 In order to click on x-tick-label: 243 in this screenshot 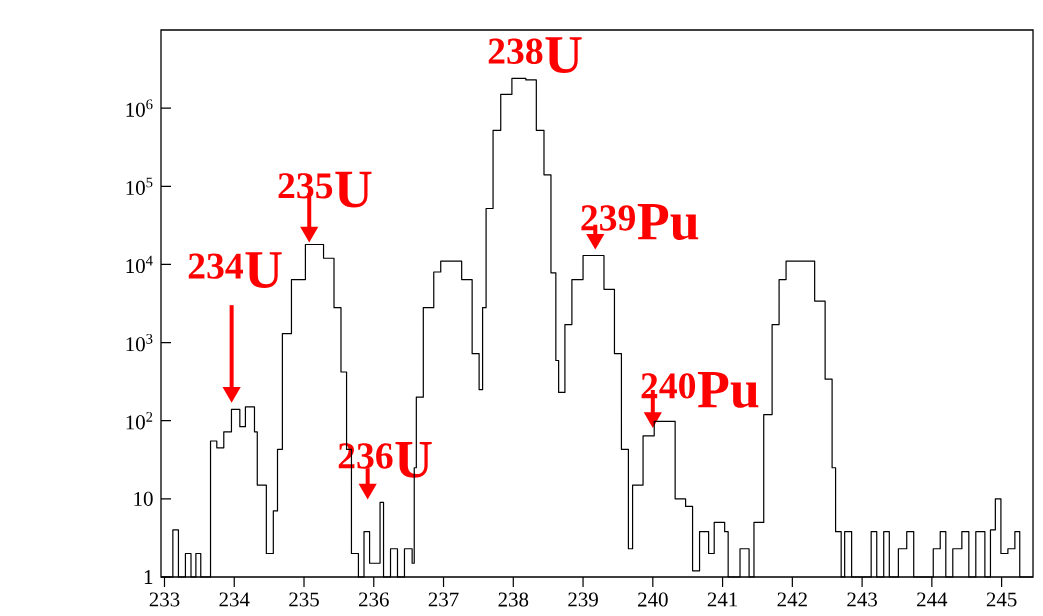, I will do `click(862, 599)`.